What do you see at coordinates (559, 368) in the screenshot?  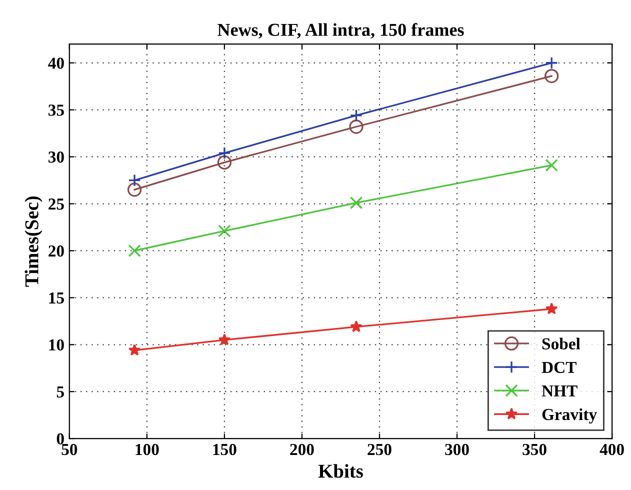 I see `legend-label: DCT` at bounding box center [559, 368].